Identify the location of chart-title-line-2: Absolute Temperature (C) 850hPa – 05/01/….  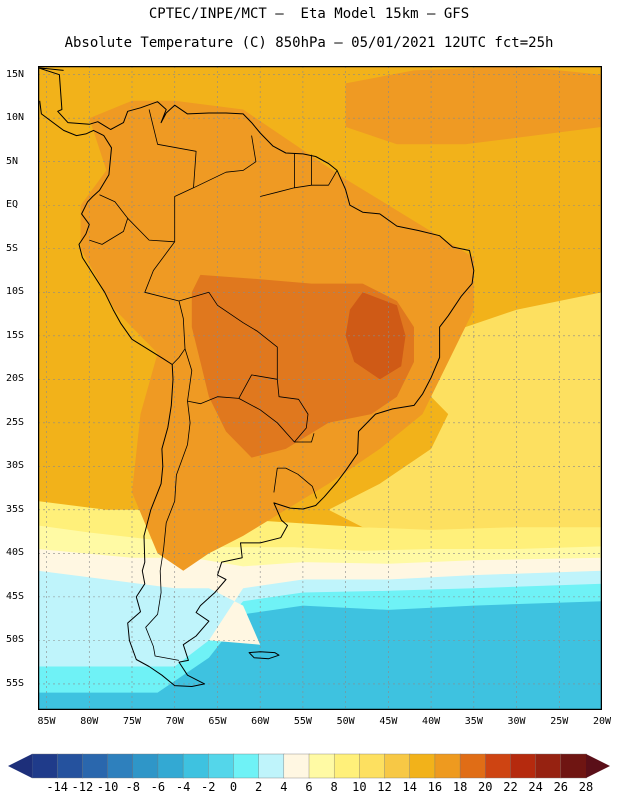
(309, 43).